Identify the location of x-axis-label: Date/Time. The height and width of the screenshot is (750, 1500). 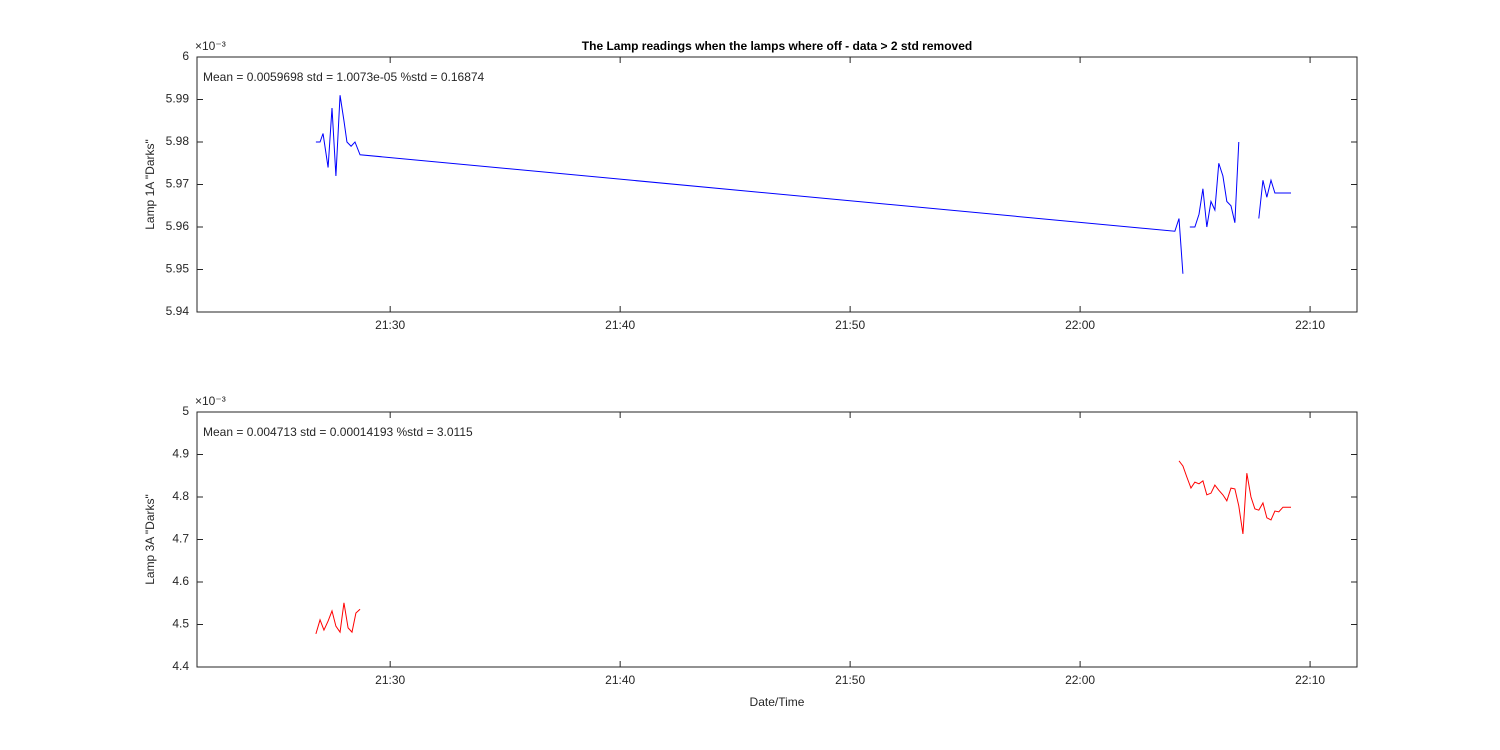
(777, 702).